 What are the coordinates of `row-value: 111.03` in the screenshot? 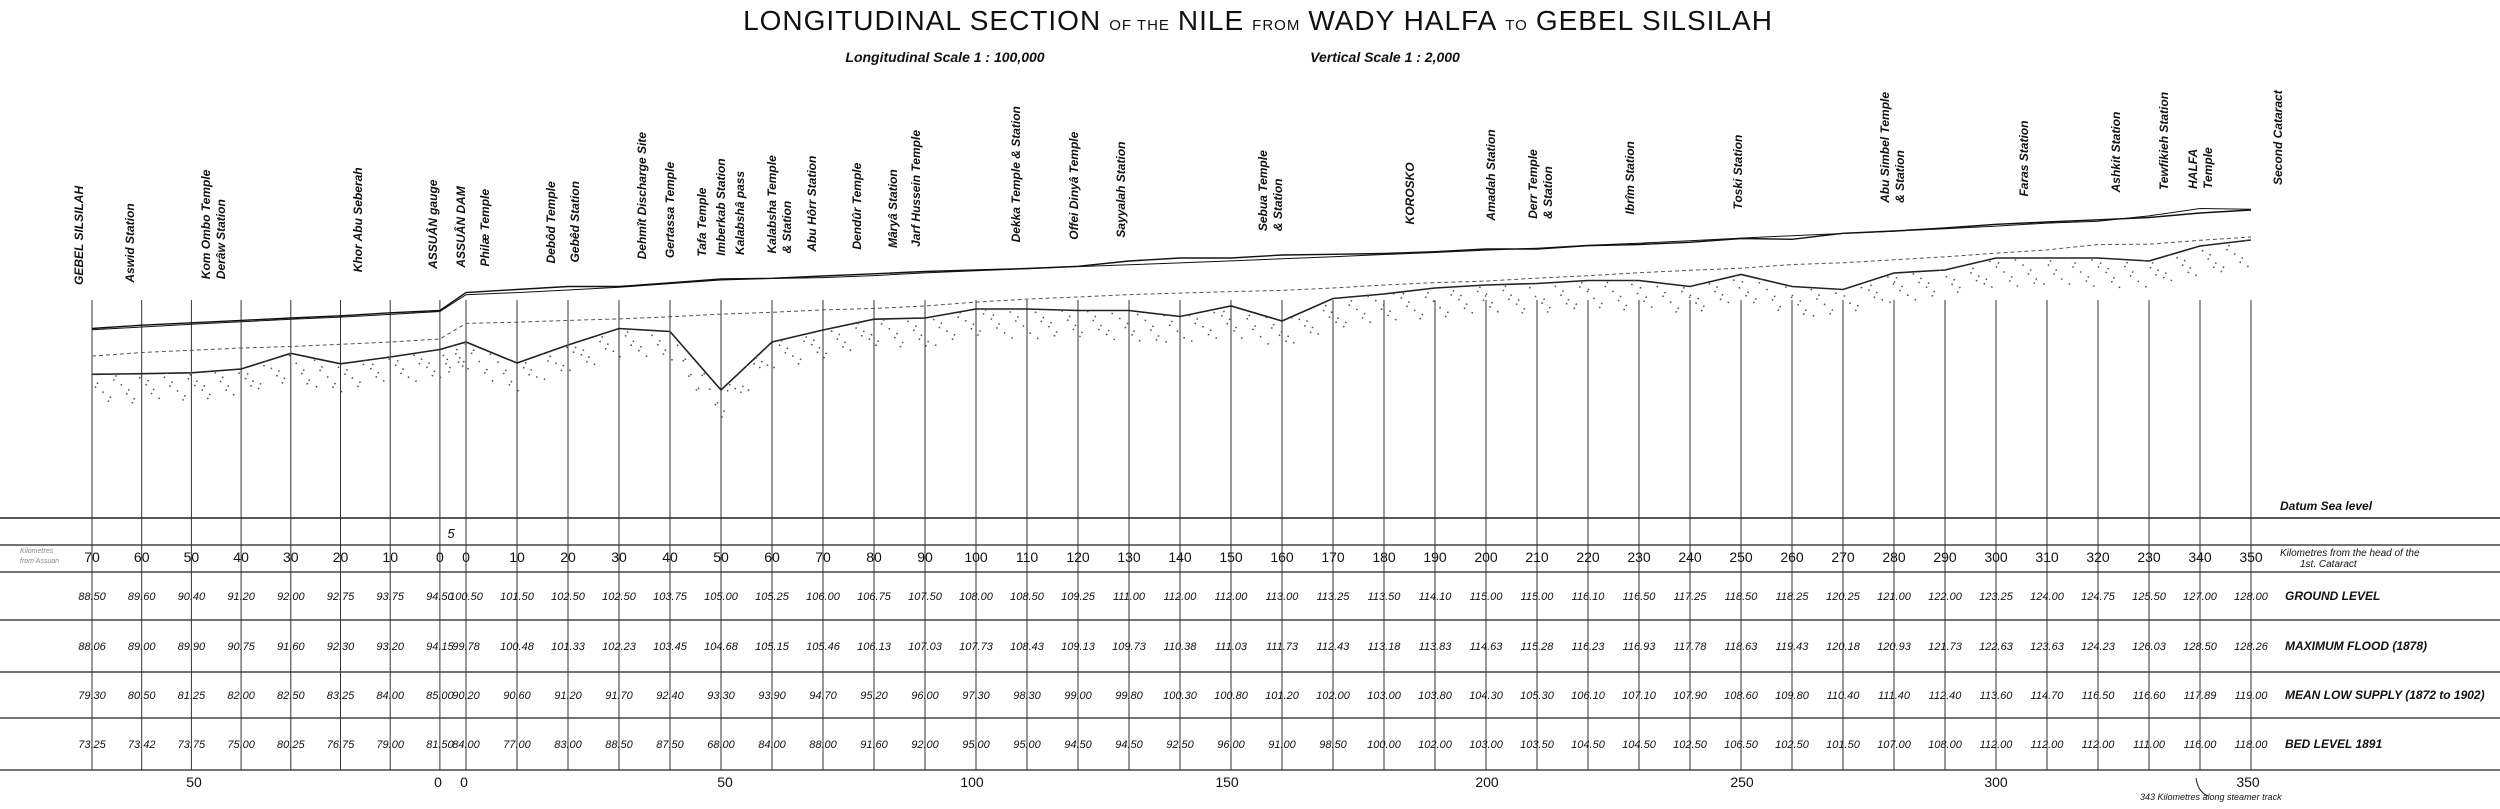 It's located at (1231, 647).